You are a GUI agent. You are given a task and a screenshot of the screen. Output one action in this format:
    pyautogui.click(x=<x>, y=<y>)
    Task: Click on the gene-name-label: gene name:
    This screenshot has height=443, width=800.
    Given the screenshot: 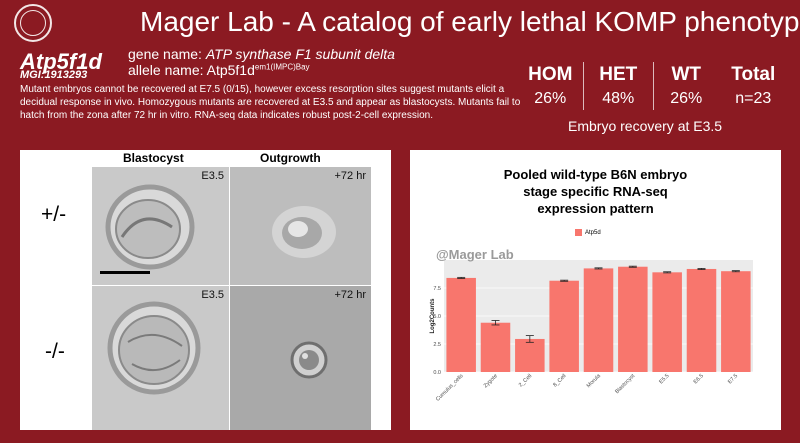 What is the action you would take?
    pyautogui.click(x=167, y=54)
    